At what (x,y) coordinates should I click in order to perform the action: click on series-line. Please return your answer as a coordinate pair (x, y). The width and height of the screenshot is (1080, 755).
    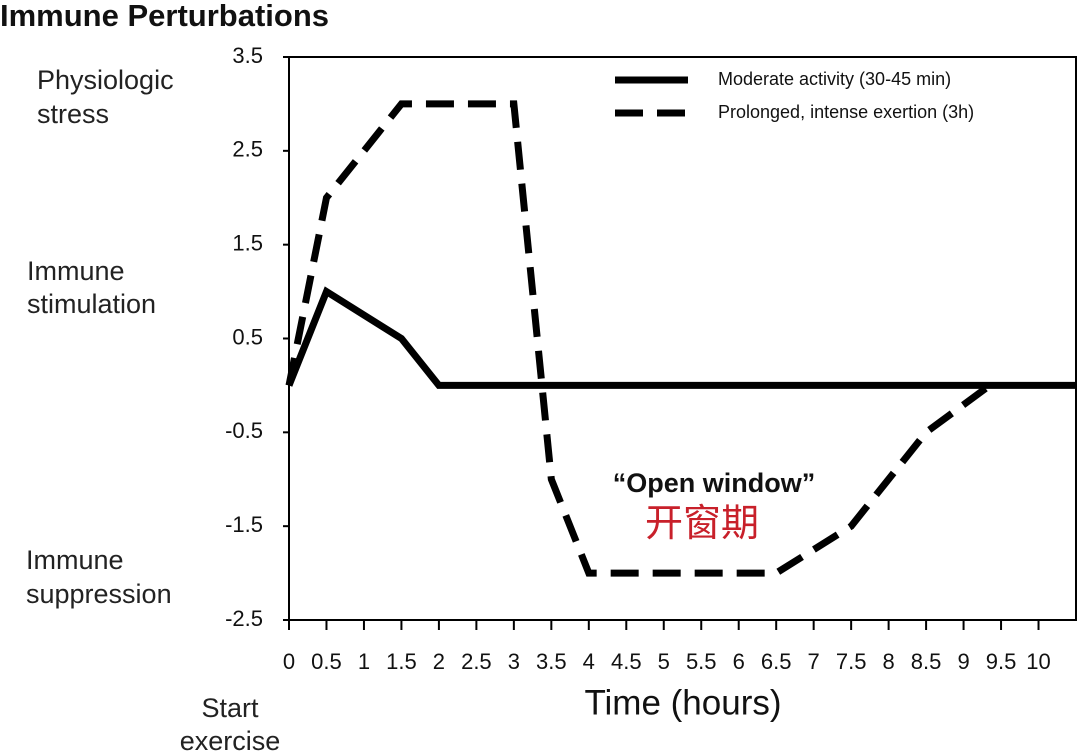
    Looking at the image, I should click on (680, 337).